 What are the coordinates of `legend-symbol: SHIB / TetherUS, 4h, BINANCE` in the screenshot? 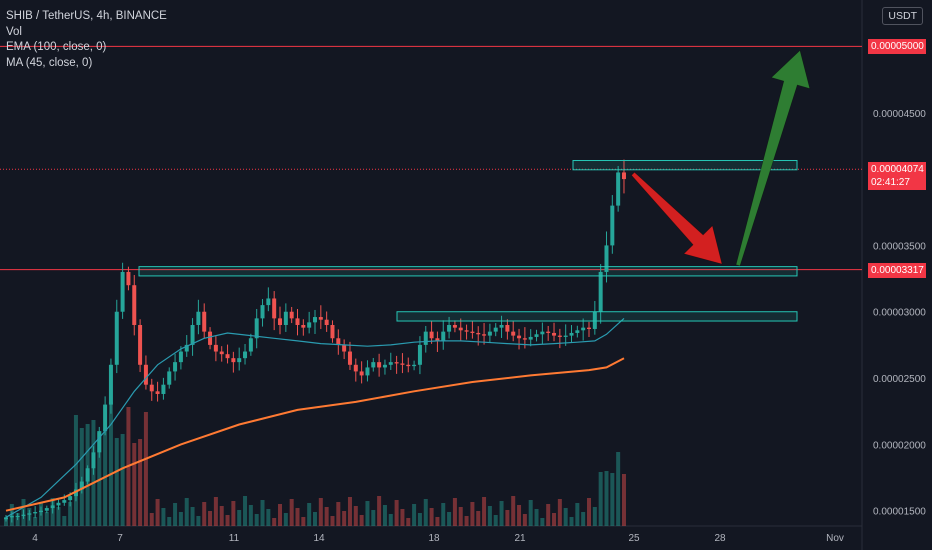 It's located at (86, 16).